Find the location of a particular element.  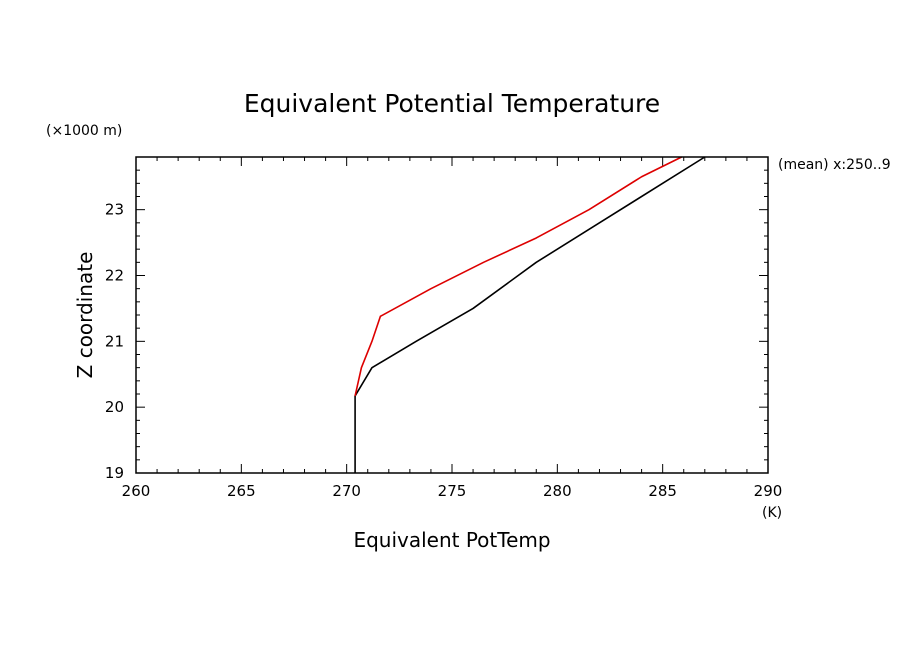

y-tick-label: 19 is located at coordinates (114, 473).